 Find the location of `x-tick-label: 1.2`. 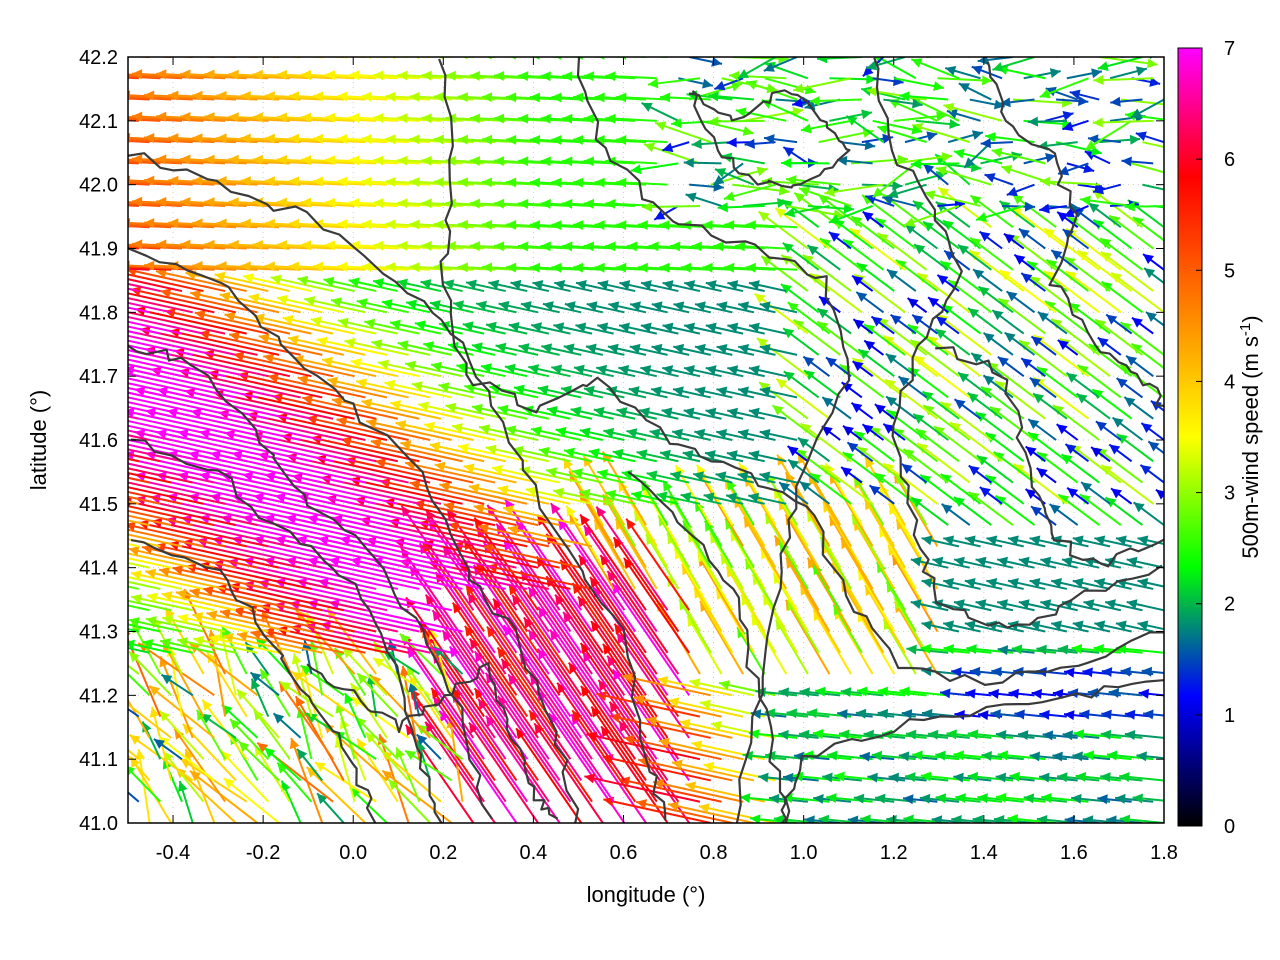

x-tick-label: 1.2 is located at coordinates (894, 853).